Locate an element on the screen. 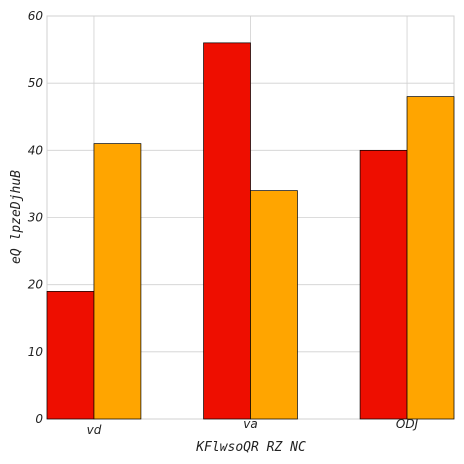 This screenshot has width=464, height=464. bar-series-2-vd is located at coordinates (117, 281).